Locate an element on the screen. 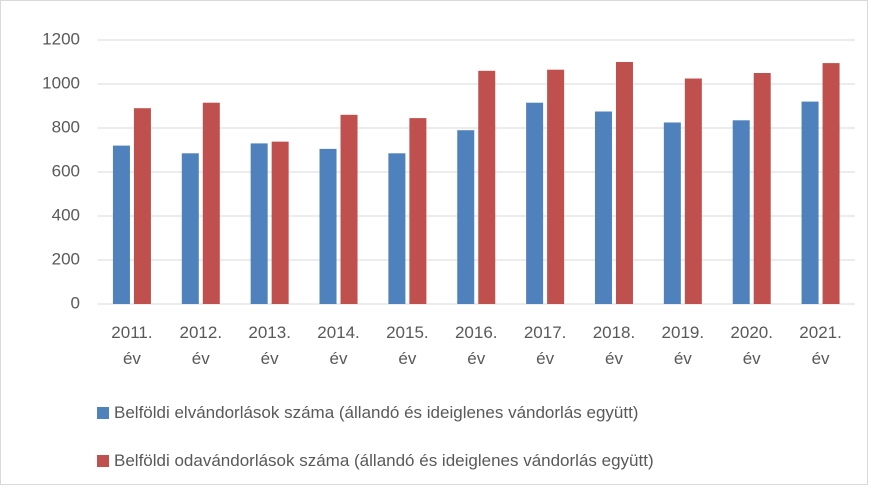 This screenshot has height=488, width=871. x-tick-label: 2015. év is located at coordinates (407, 345).